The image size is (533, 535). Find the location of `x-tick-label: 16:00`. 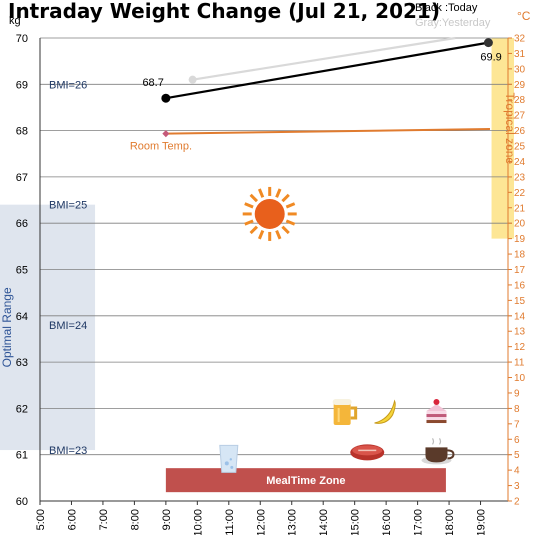

x-tick-label: 16:00 is located at coordinates (387, 522).